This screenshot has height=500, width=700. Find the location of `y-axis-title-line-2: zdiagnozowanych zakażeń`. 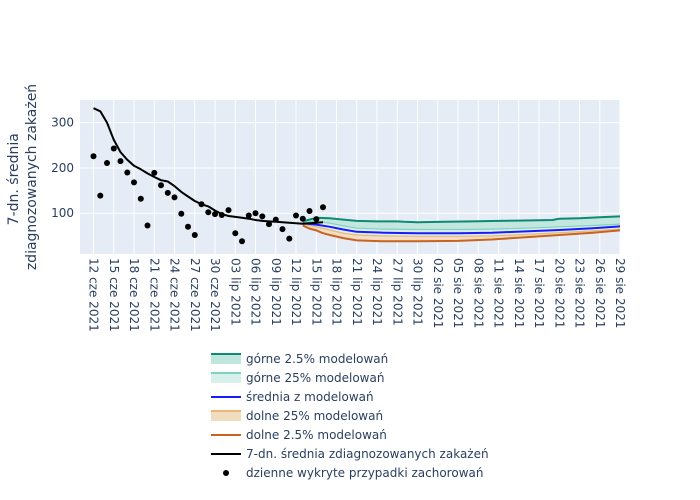

y-axis-title-line-2: zdiagnozowanych zakażeń is located at coordinates (32, 177).